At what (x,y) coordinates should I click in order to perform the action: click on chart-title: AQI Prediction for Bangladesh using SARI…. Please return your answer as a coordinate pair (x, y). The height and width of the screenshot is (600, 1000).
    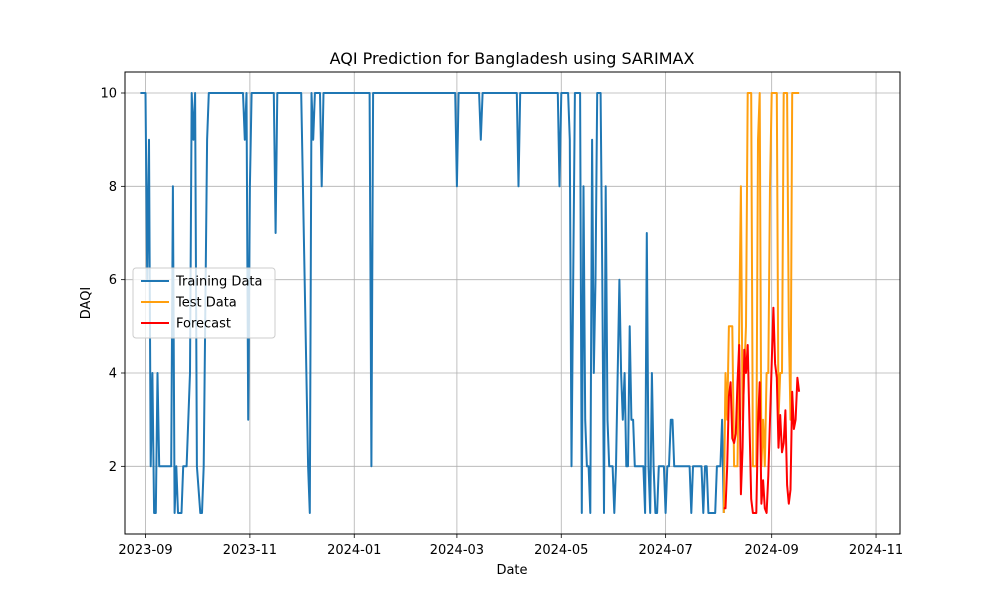
    Looking at the image, I should click on (512, 58).